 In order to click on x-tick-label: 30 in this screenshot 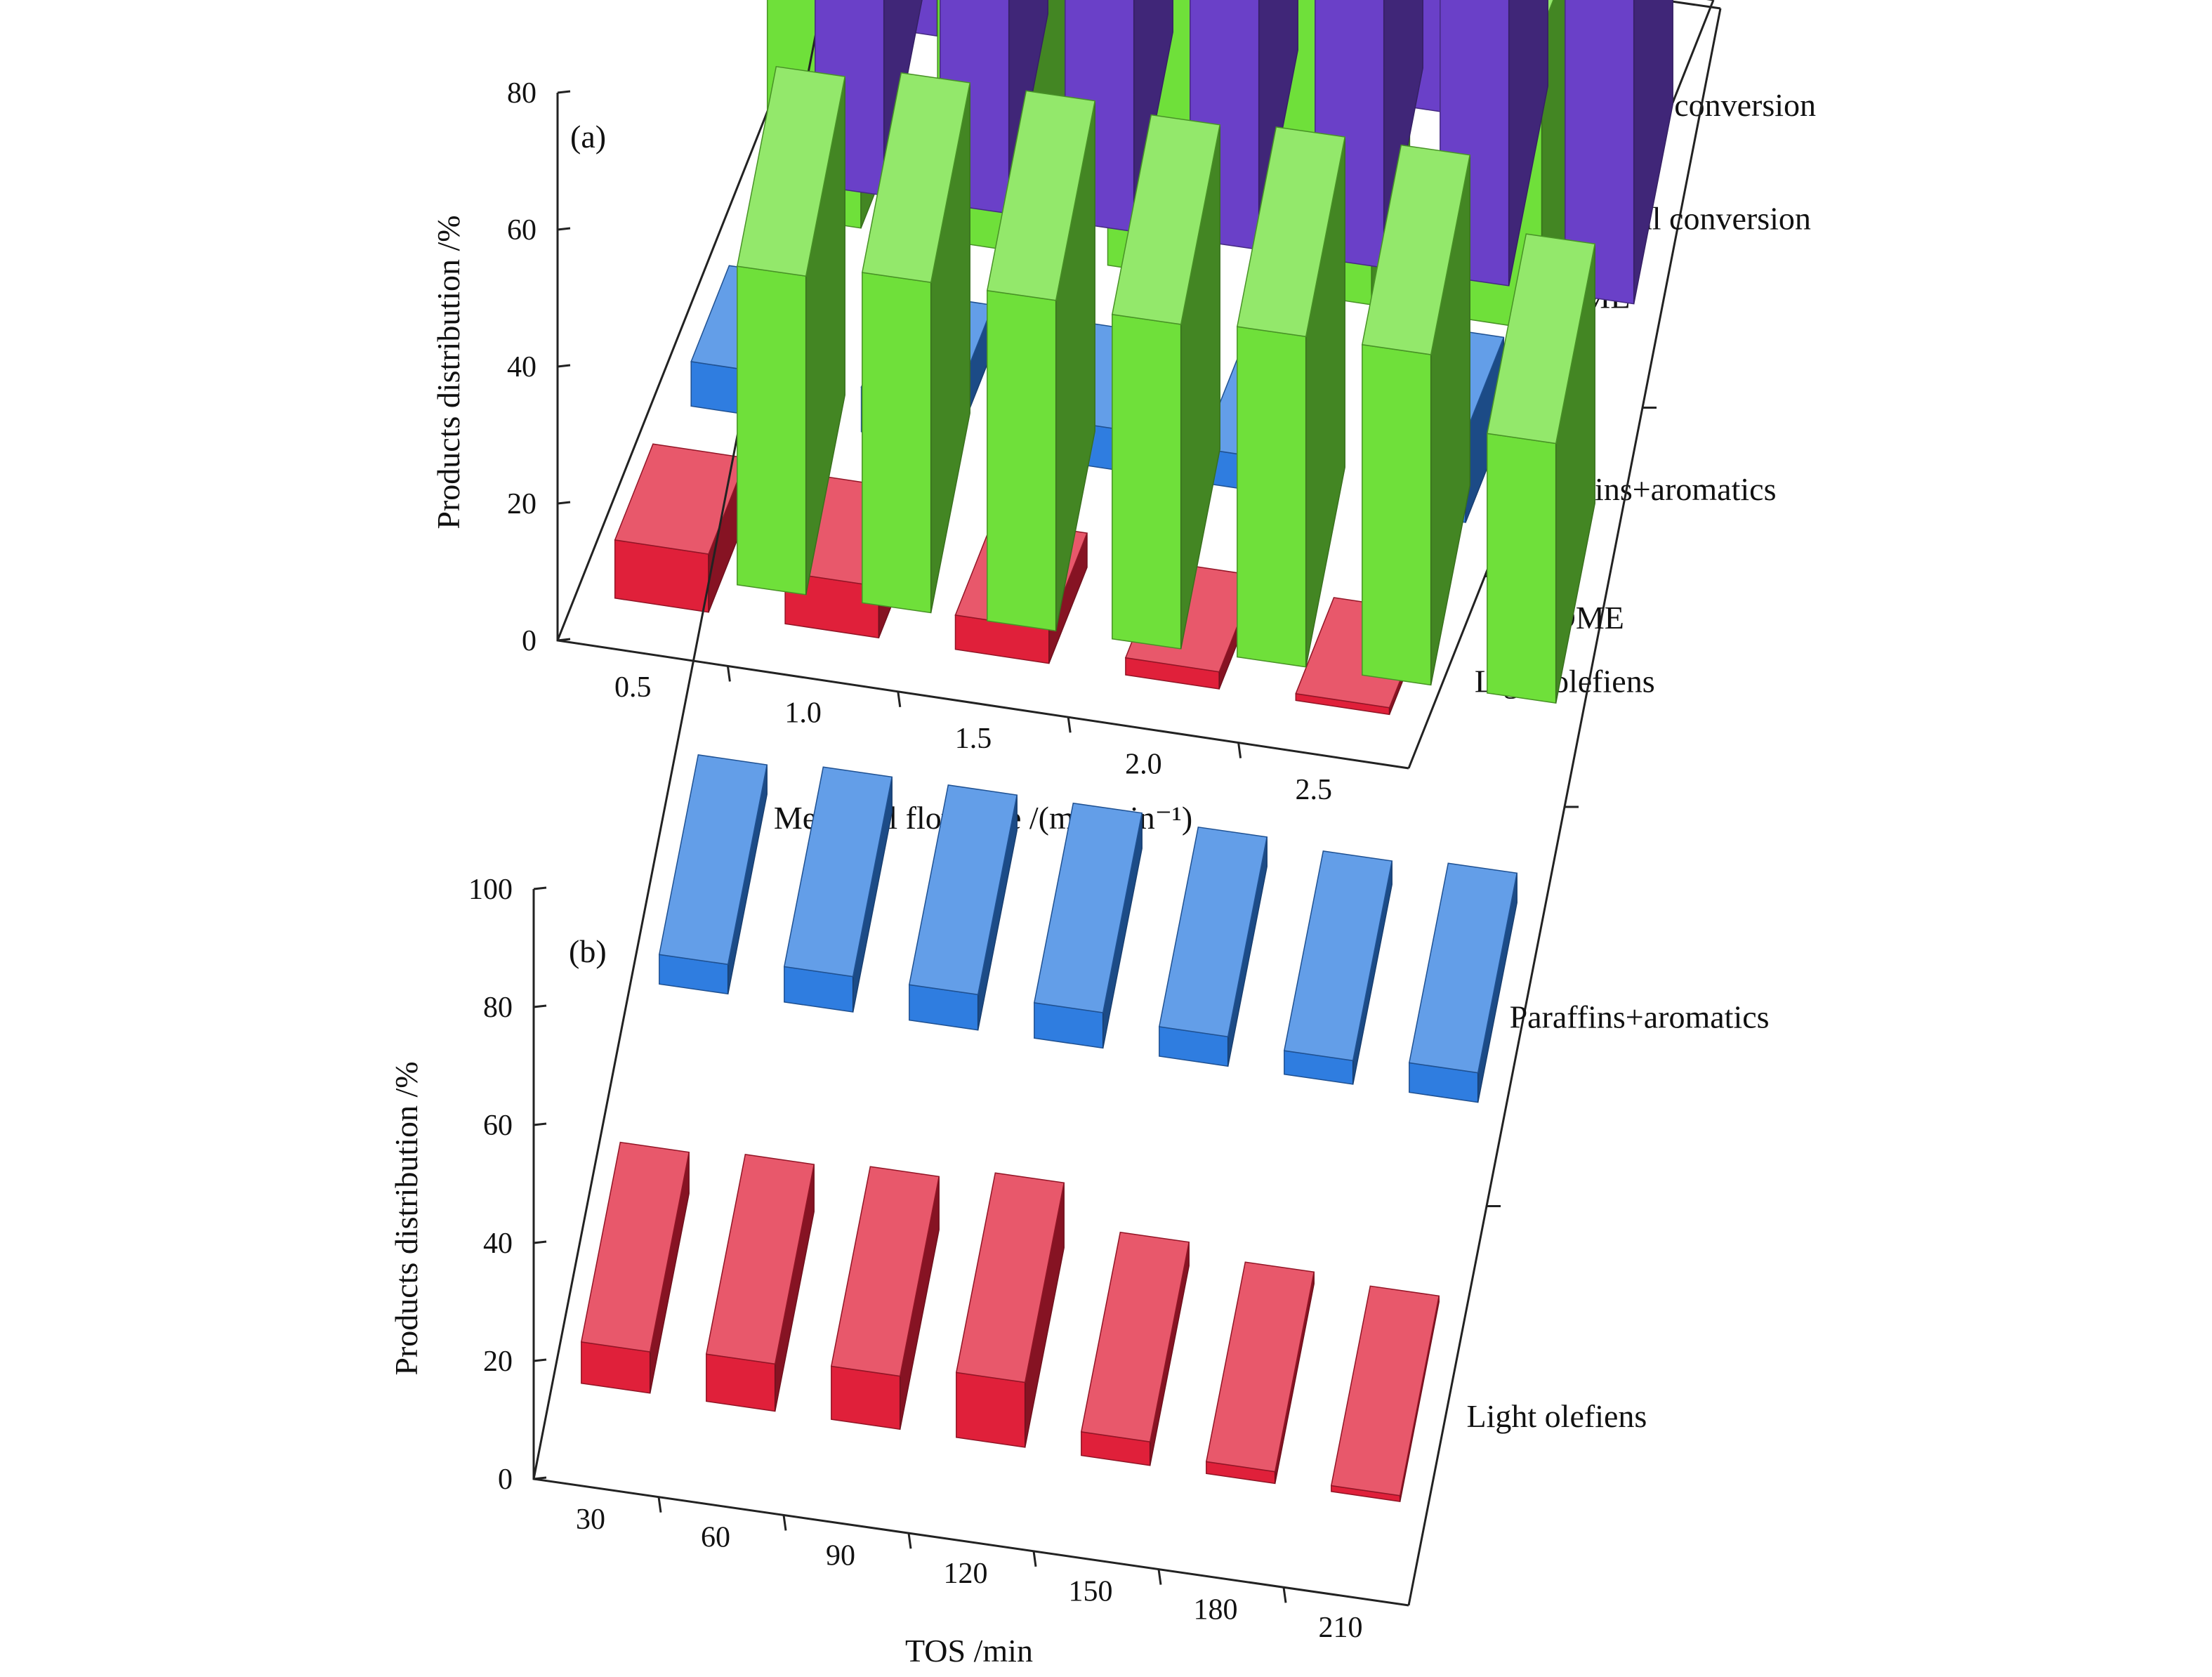, I will do `click(590, 1520)`.